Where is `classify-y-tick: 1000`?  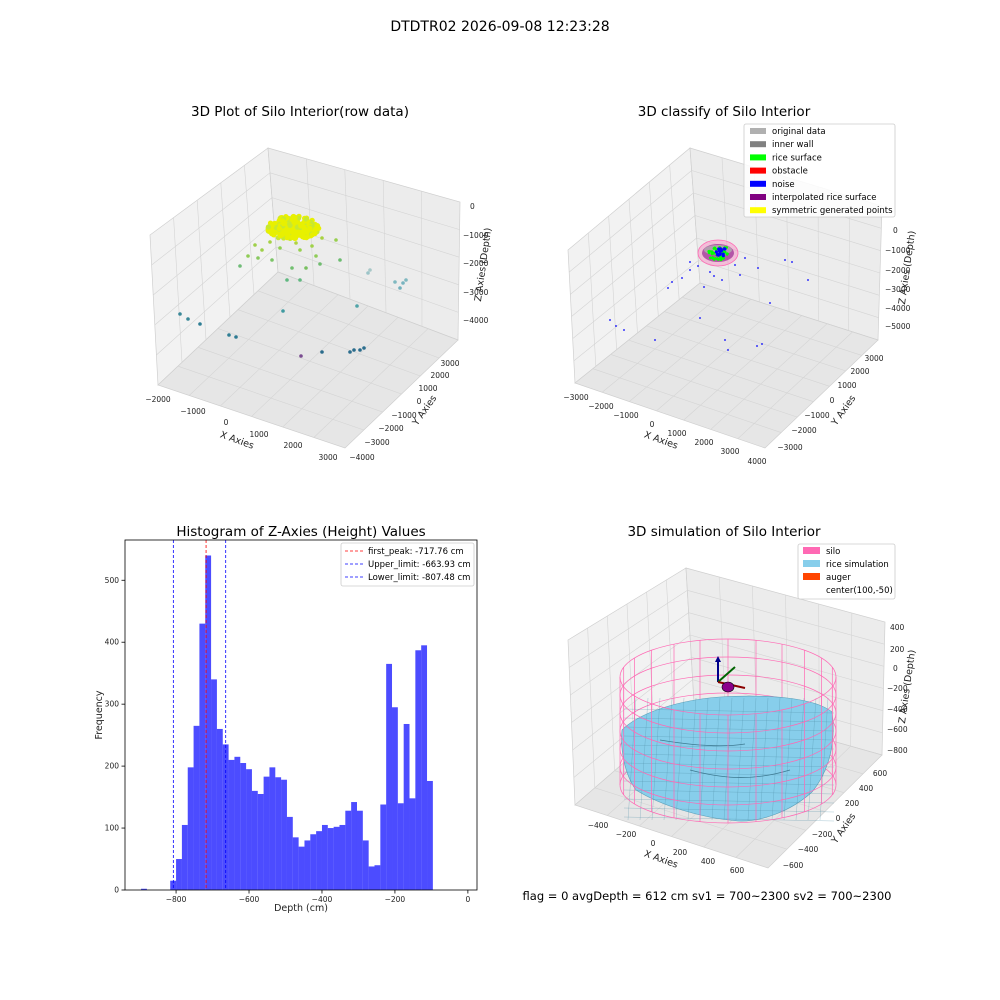 classify-y-tick: 1000 is located at coordinates (846, 385).